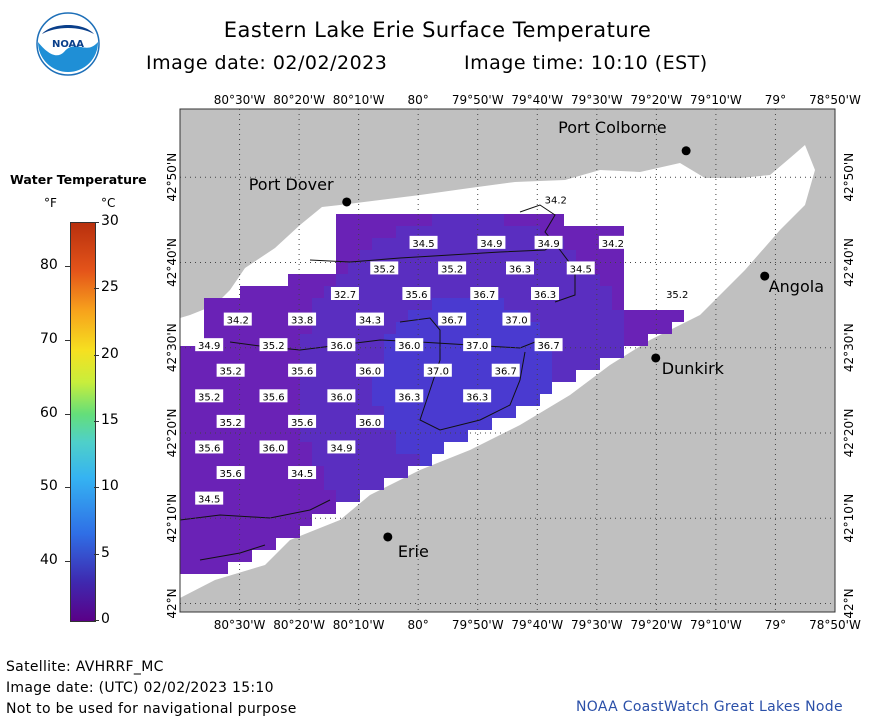  I want to click on temperature-value: 34.3, so click(370, 321).